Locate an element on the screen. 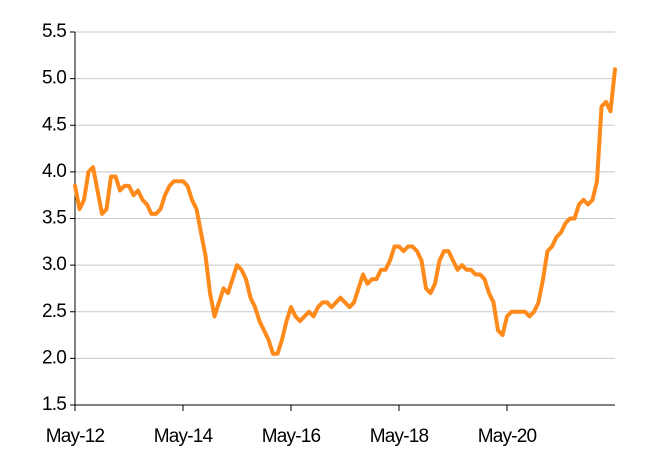 The height and width of the screenshot is (461, 652). y-tick-label: 2.5 is located at coordinates (54, 311).